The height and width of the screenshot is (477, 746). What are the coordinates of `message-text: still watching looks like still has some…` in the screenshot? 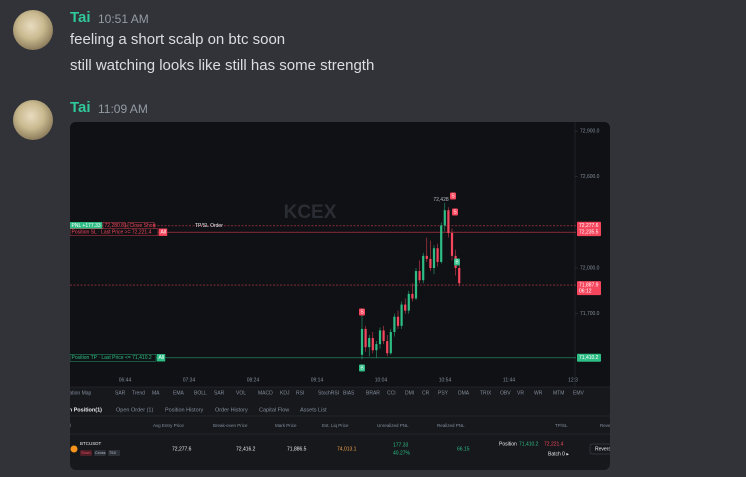 It's located at (222, 65).